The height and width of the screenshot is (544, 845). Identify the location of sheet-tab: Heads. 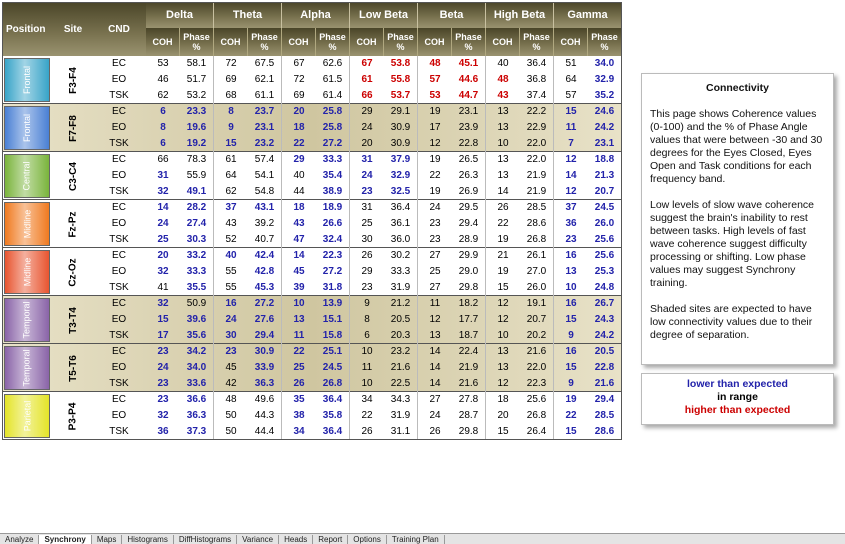
(296, 539).